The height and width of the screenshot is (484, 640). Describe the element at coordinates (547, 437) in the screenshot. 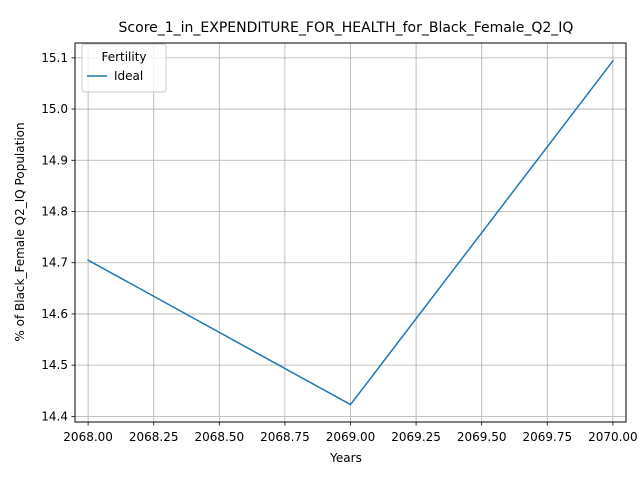

I see `x-tick-label: 2069.75` at that location.